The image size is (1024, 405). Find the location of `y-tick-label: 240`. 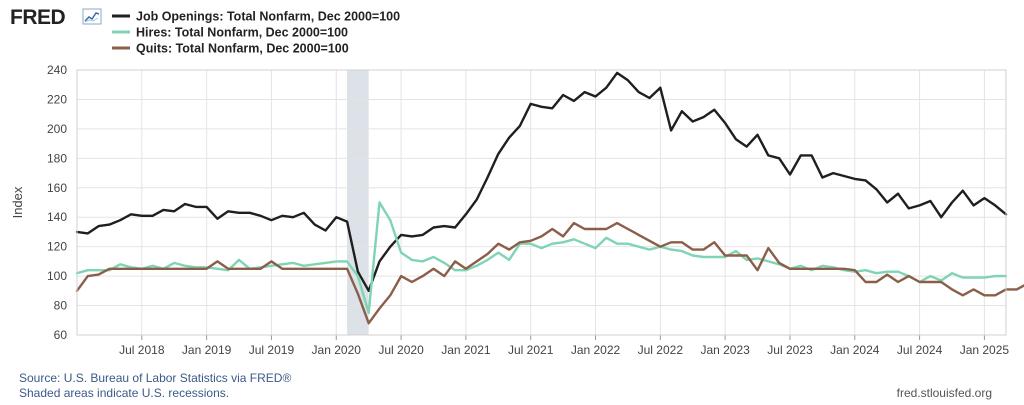

y-tick-label: 240 is located at coordinates (57, 70).